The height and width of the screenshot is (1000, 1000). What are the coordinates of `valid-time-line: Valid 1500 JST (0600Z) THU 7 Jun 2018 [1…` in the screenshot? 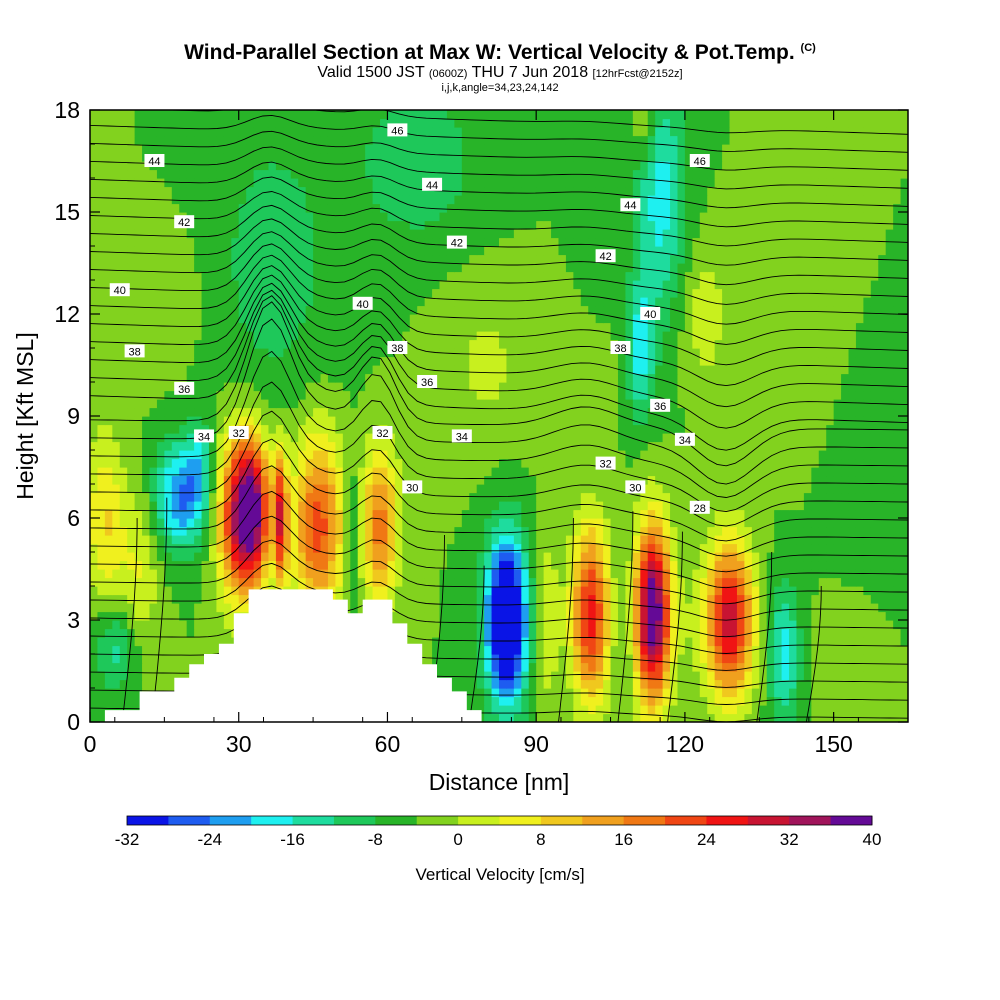 It's located at (500, 72).